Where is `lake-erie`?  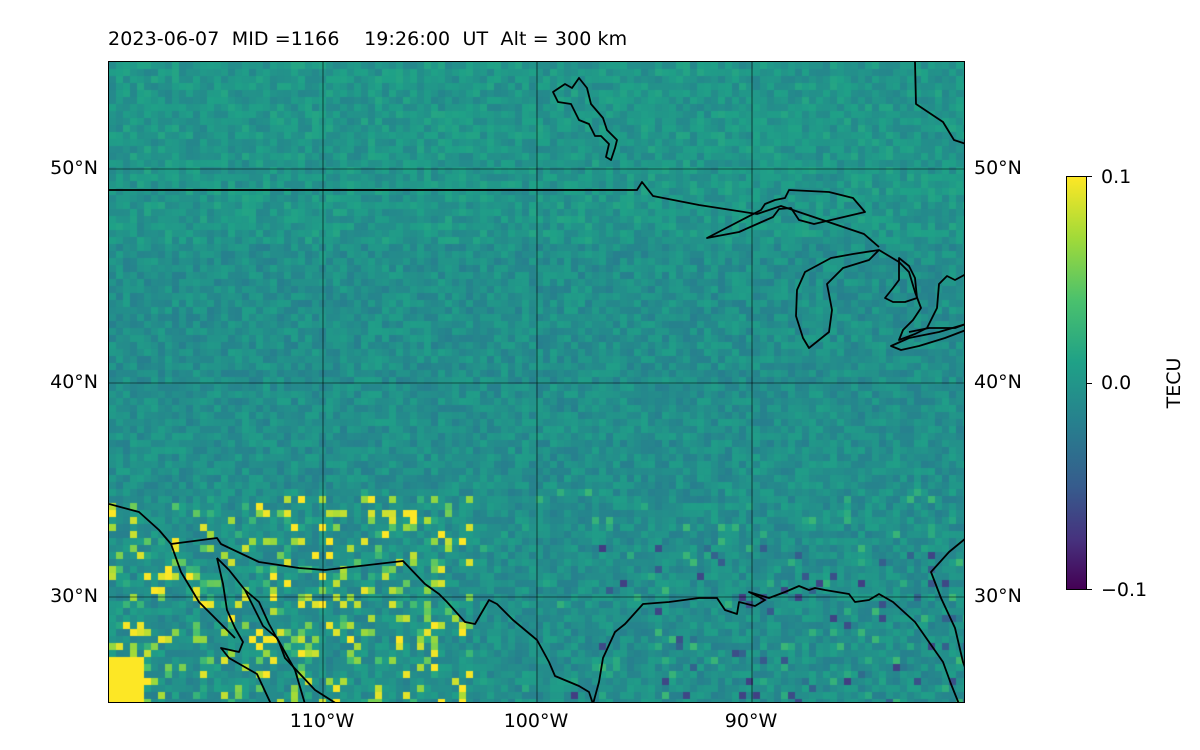
lake-erie is located at coordinates (927, 337).